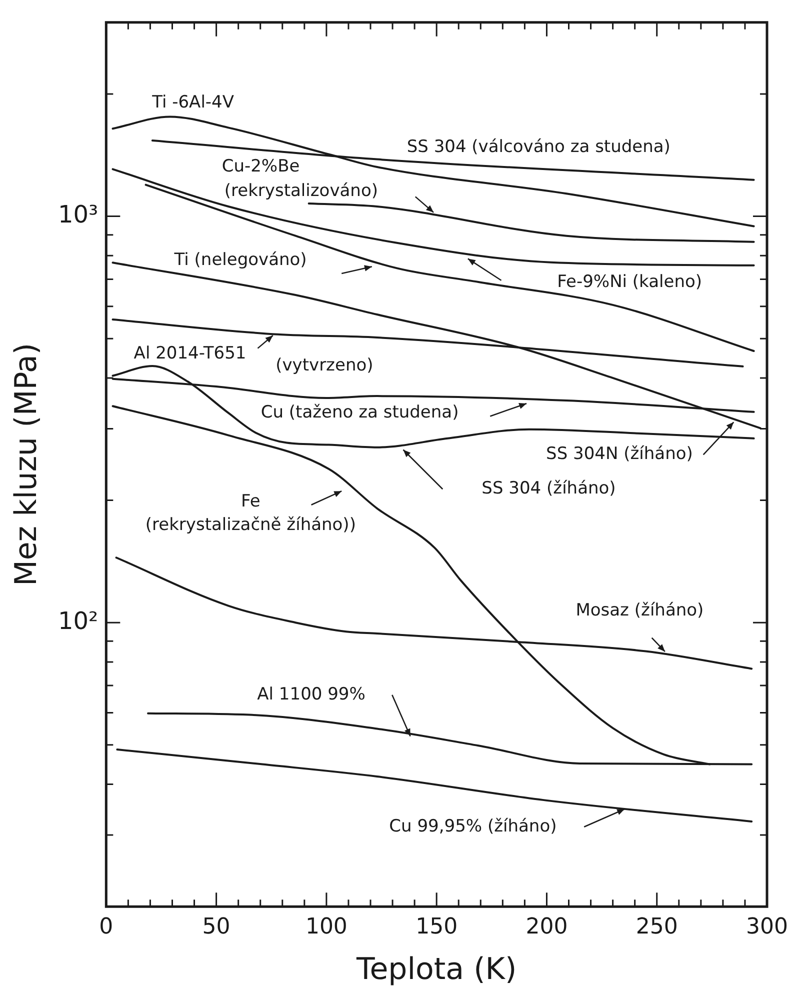 This screenshot has width=796, height=997. Describe the element at coordinates (549, 488) in the screenshot. I see `annotation: SS 304 (žíháno)` at that location.